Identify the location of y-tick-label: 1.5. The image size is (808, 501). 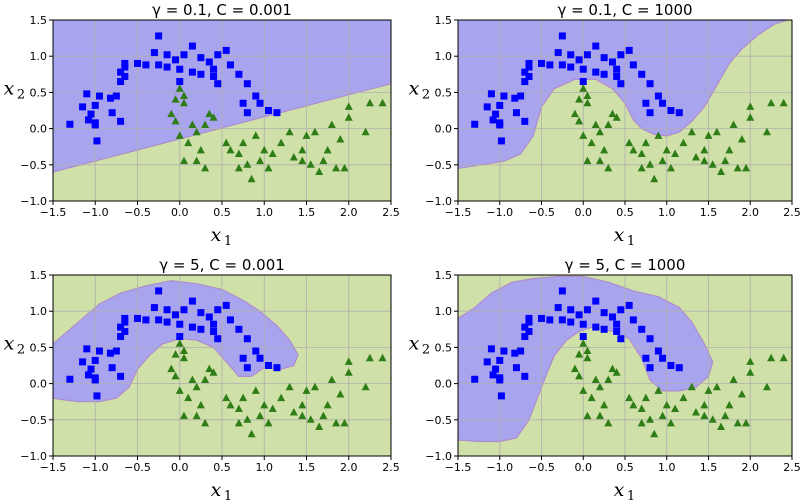
(39, 275).